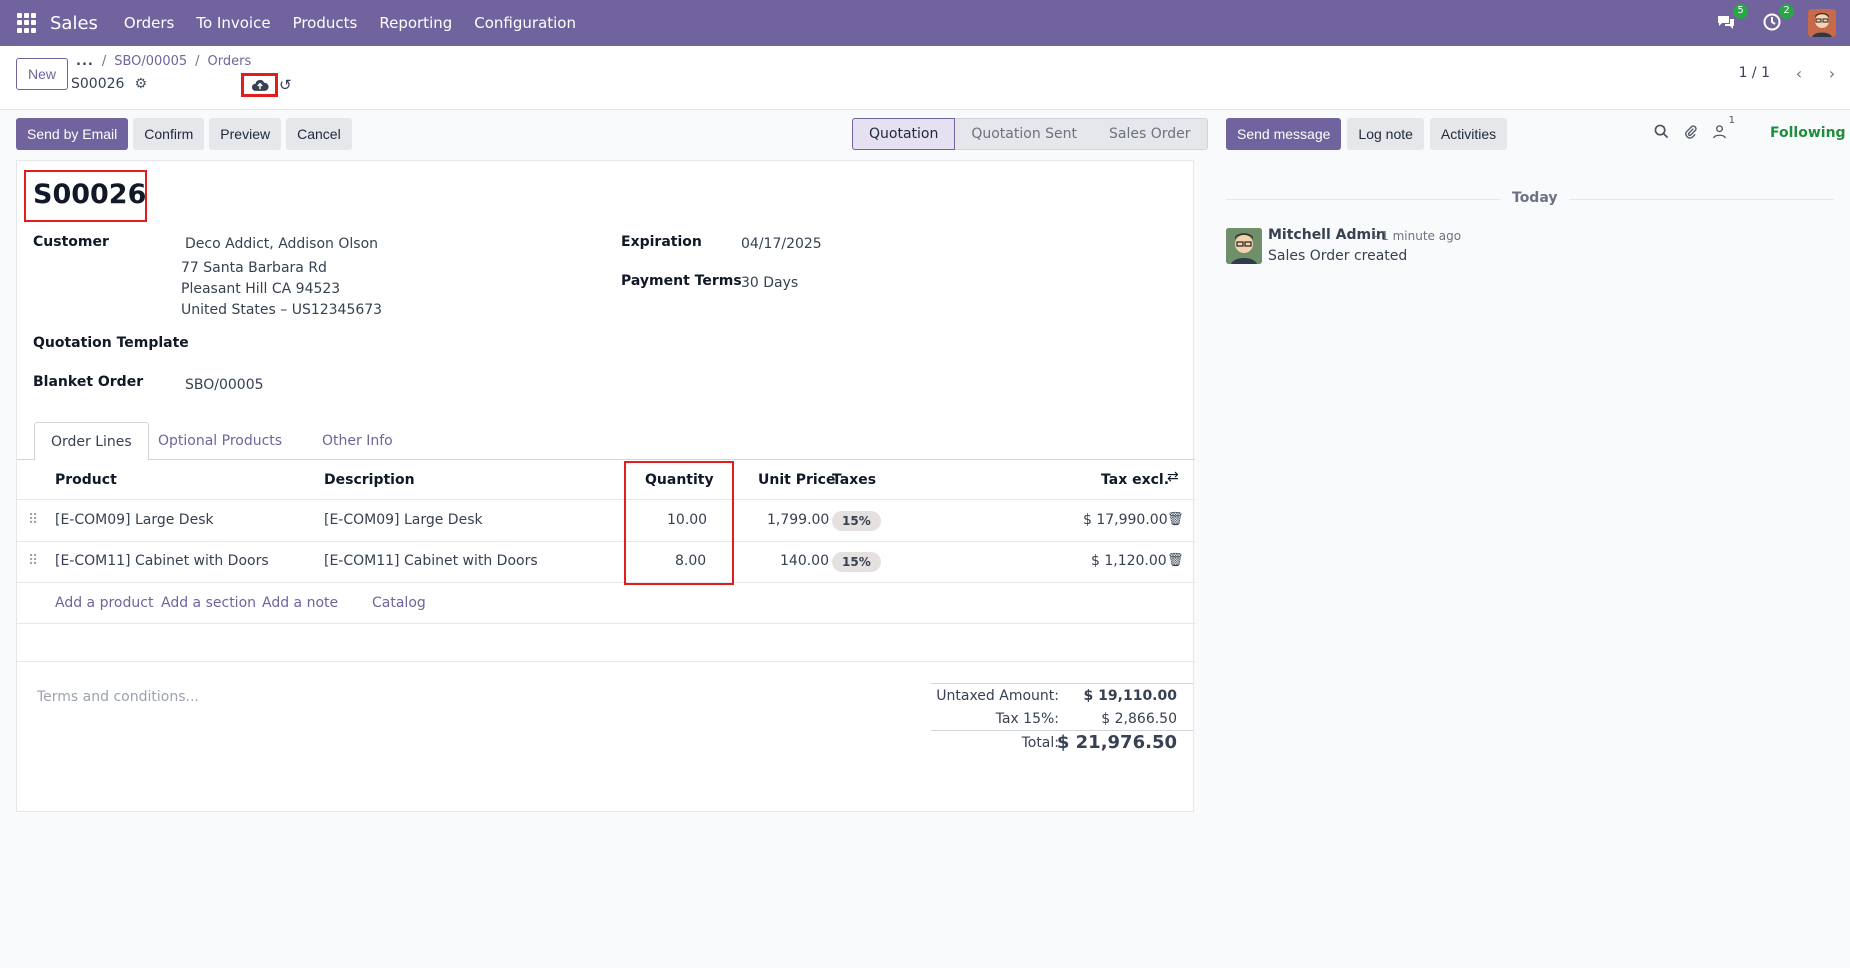  What do you see at coordinates (770, 283) in the screenshot?
I see `payment-terms-field: 30 Days` at bounding box center [770, 283].